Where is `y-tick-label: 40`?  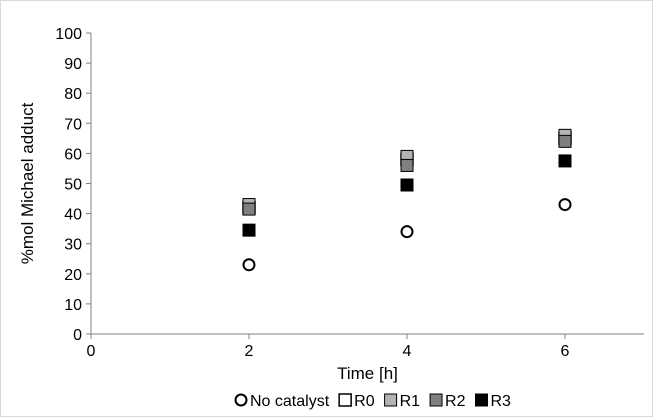
y-tick-label: 40 is located at coordinates (73, 215).